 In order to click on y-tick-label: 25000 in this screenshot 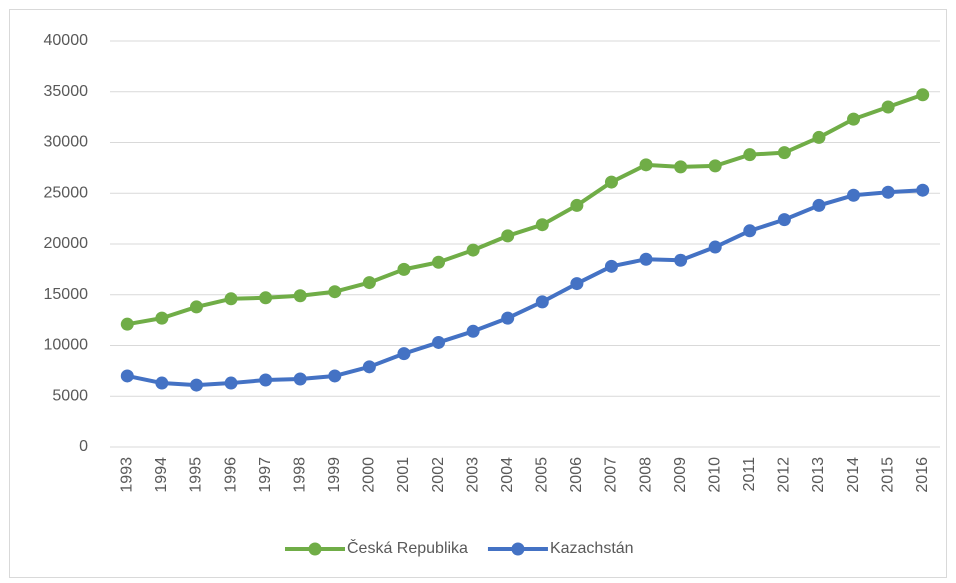, I will do `click(66, 192)`.